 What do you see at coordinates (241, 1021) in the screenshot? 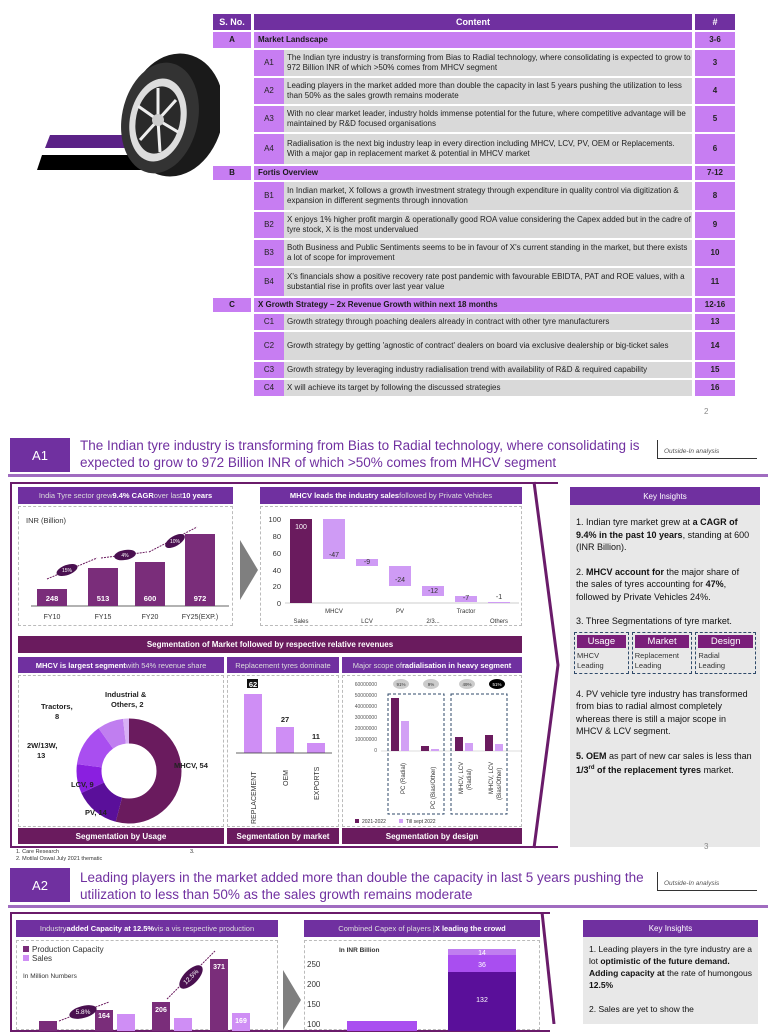
I see `svg-text: 169` at bounding box center [241, 1021].